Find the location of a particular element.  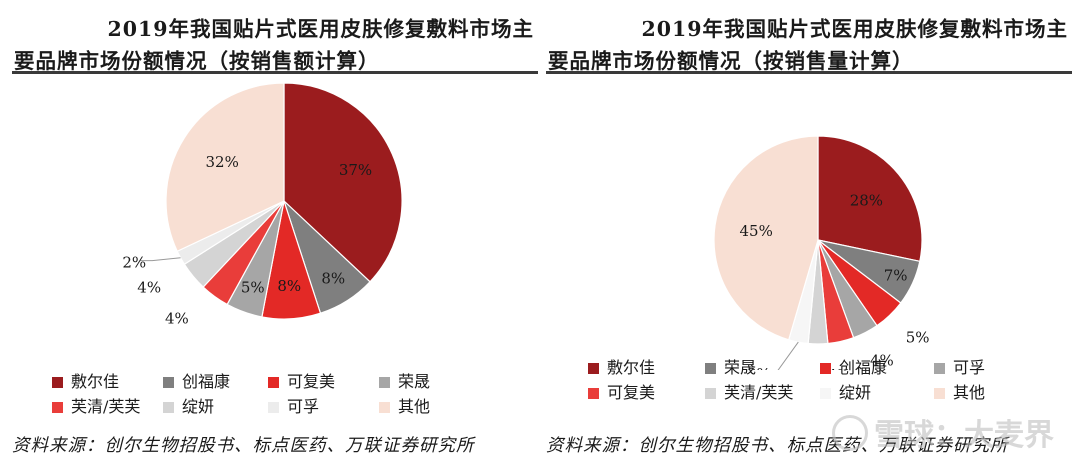

left-pie-chart: 37% 8% 8% 5% 4%4% 2% 32% is located at coordinates (262, 205).